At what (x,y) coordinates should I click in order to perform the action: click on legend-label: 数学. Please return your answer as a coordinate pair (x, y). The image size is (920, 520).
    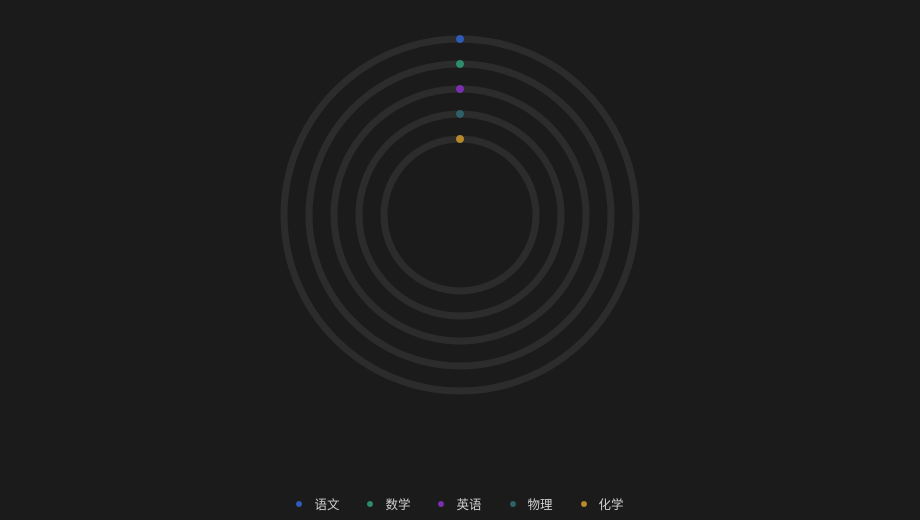
    Looking at the image, I should click on (398, 504).